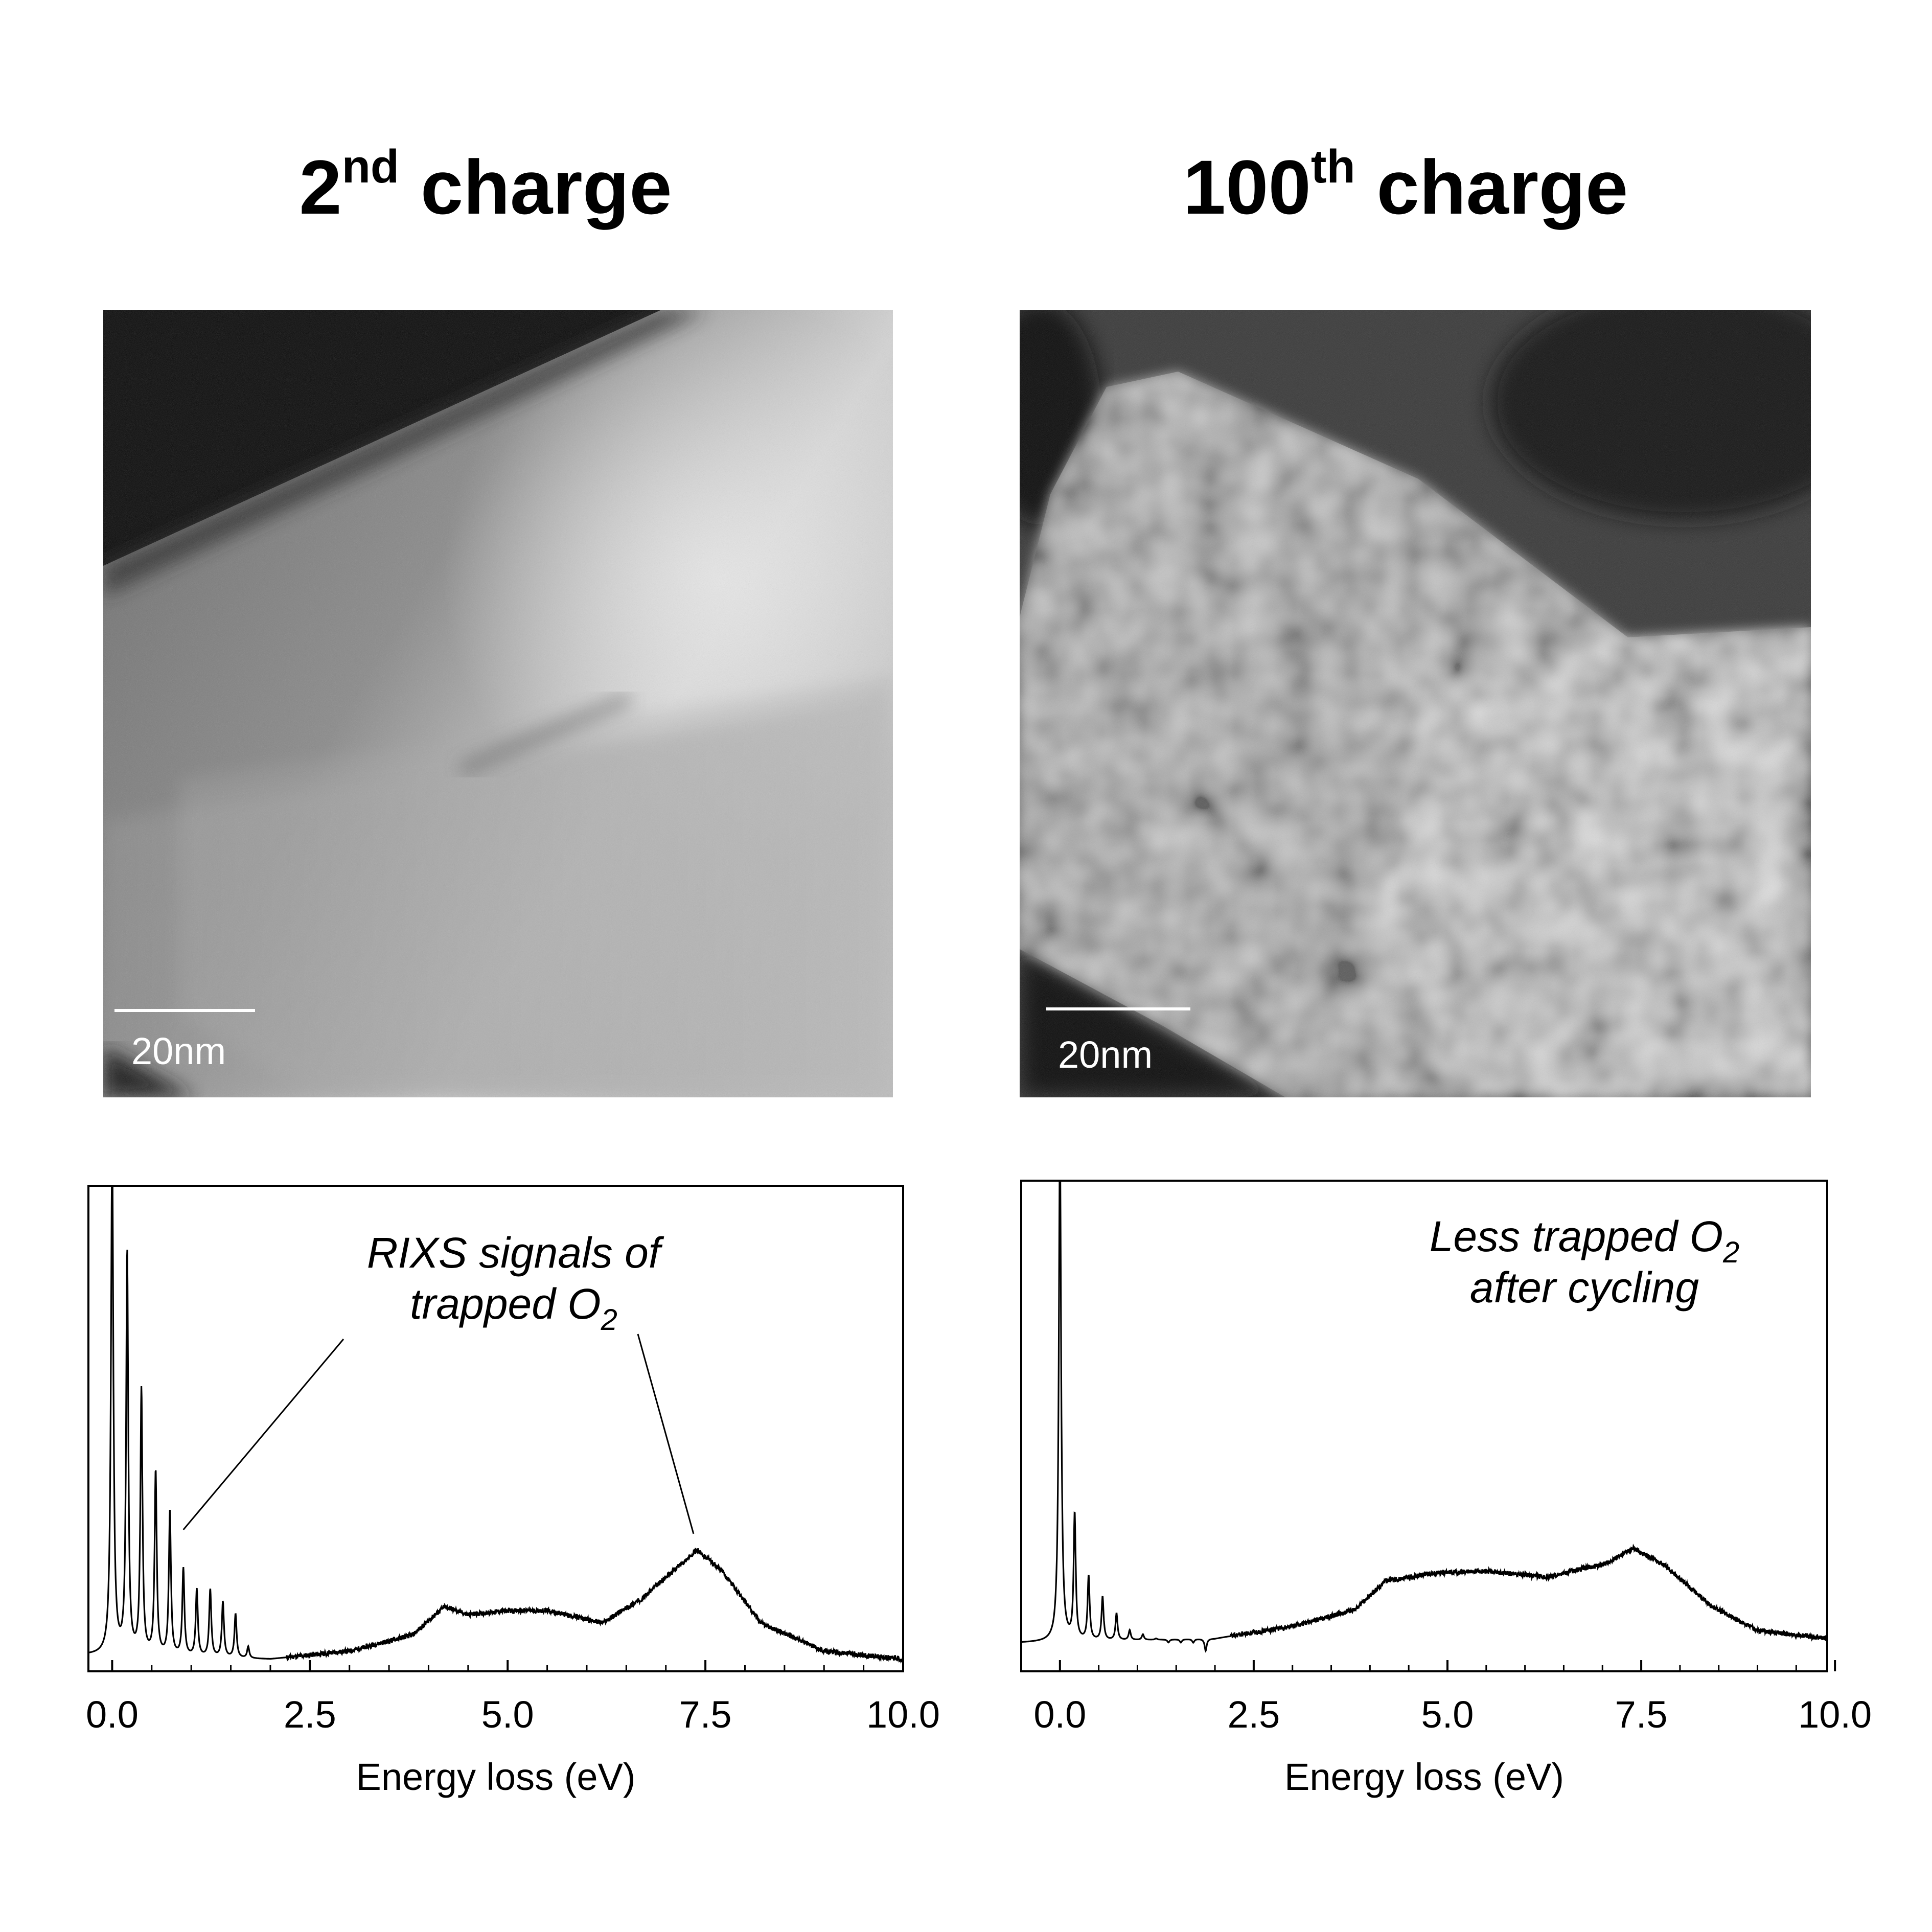 This screenshot has width=1932, height=1932. Describe the element at coordinates (513, 1308) in the screenshot. I see `annotation-line-2: trapped O2` at that location.